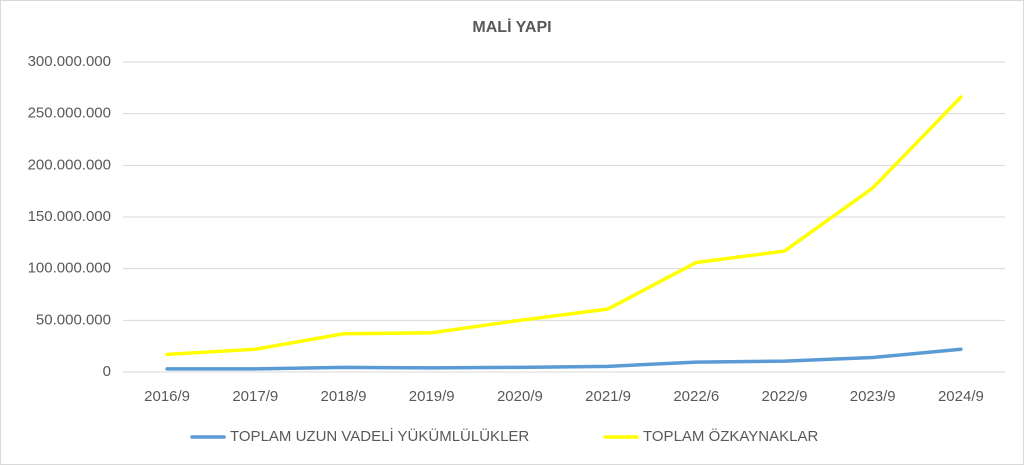 The height and width of the screenshot is (465, 1024). I want to click on y-tick-label: 0, so click(107, 371).